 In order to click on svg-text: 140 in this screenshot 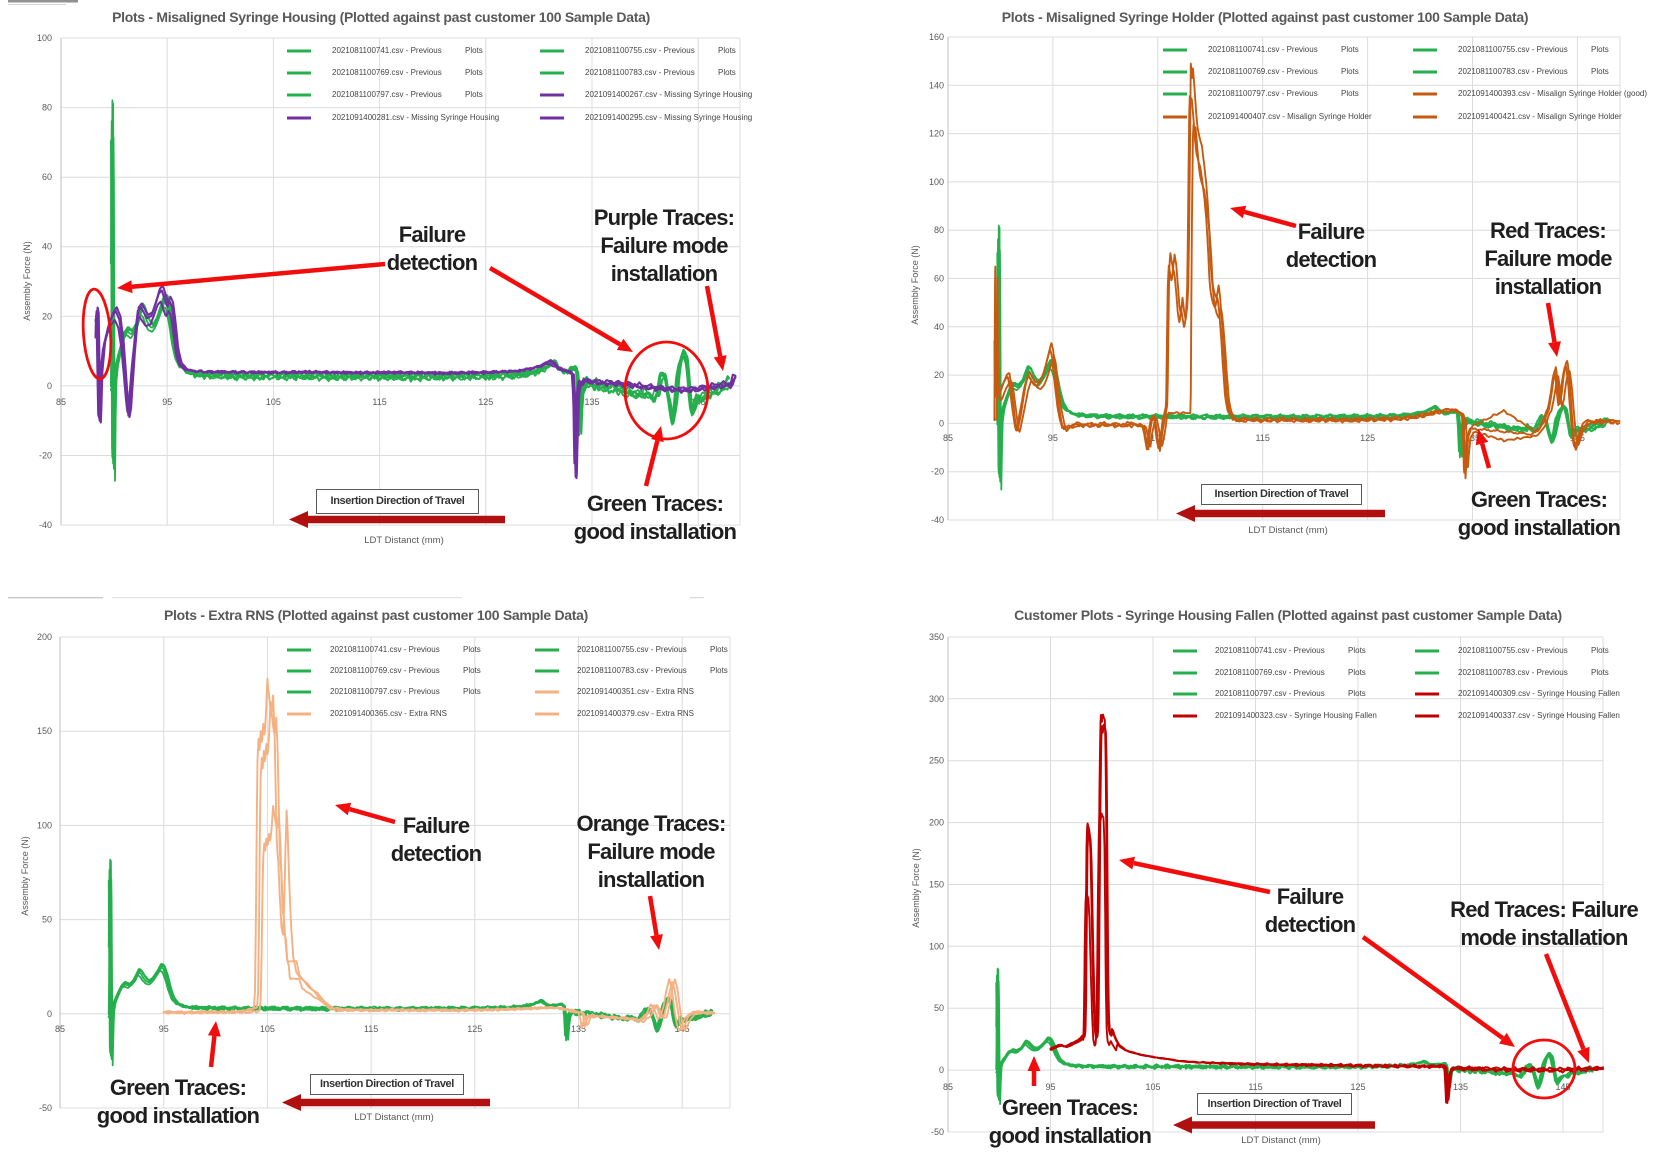, I will do `click(936, 85)`.